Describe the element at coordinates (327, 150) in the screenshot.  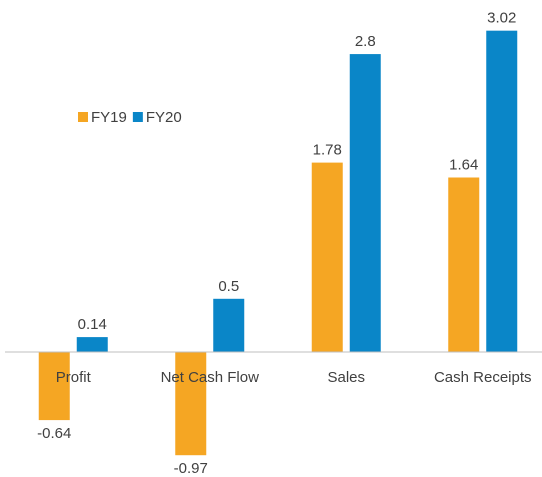
I see `value-label: 1.78` at that location.